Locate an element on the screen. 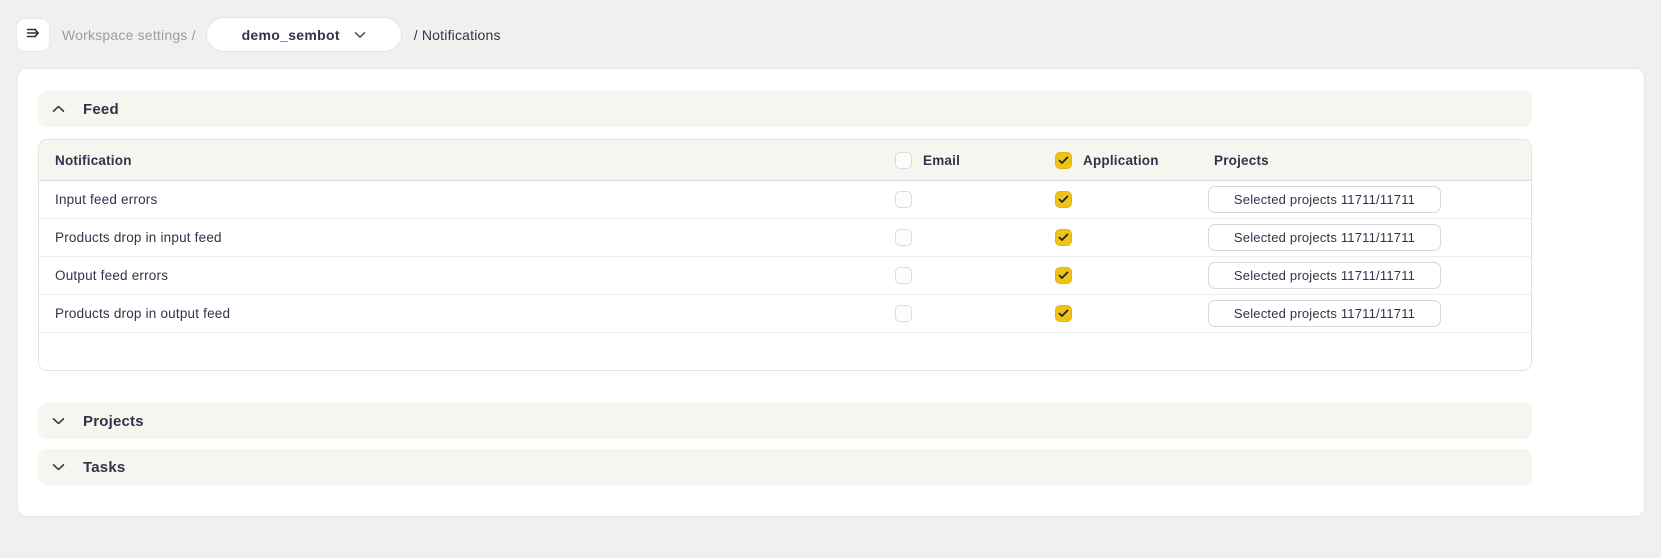  column-header-application: Application is located at coordinates (1121, 160).